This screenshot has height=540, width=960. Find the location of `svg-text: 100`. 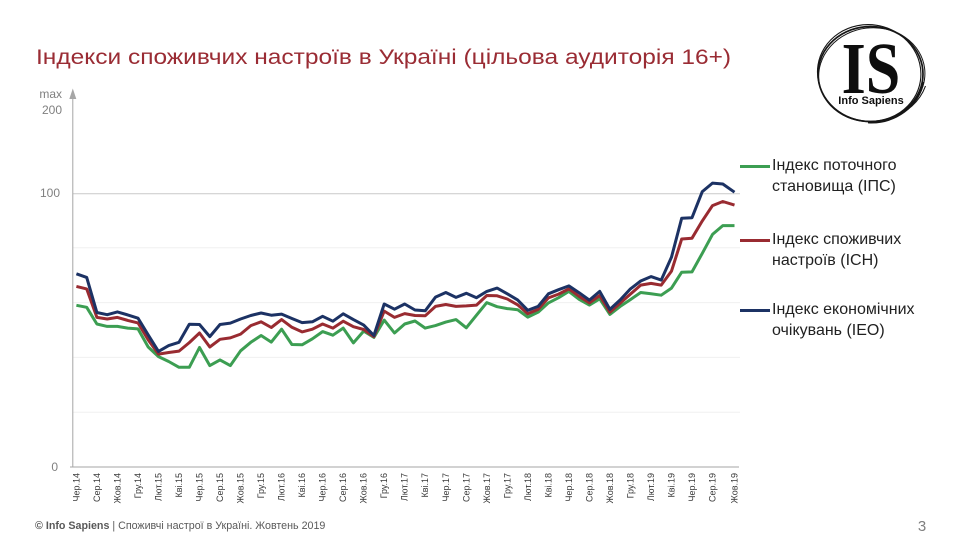

svg-text: 100 is located at coordinates (50, 193).